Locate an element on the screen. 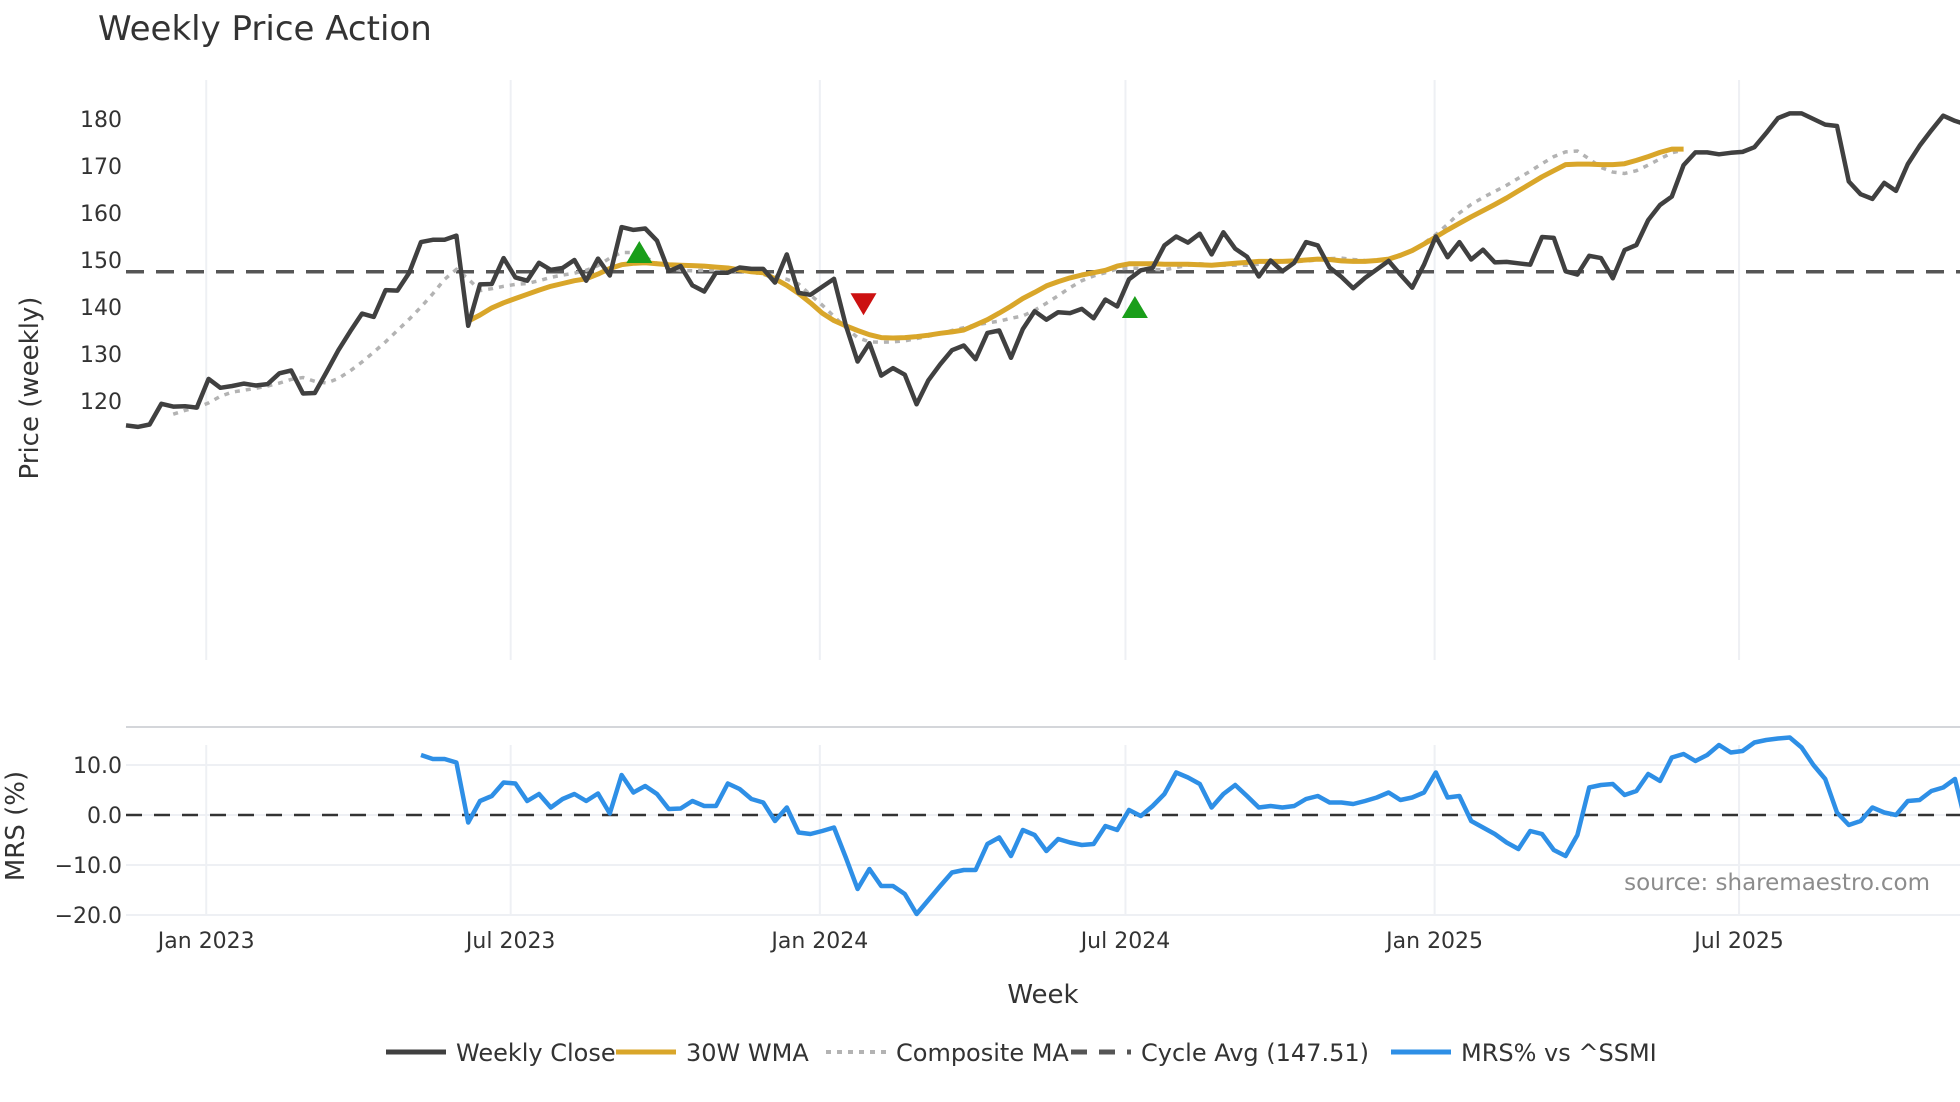 This screenshot has height=1102, width=1960. x-tick-label: Jul 2024 is located at coordinates (1125, 941).